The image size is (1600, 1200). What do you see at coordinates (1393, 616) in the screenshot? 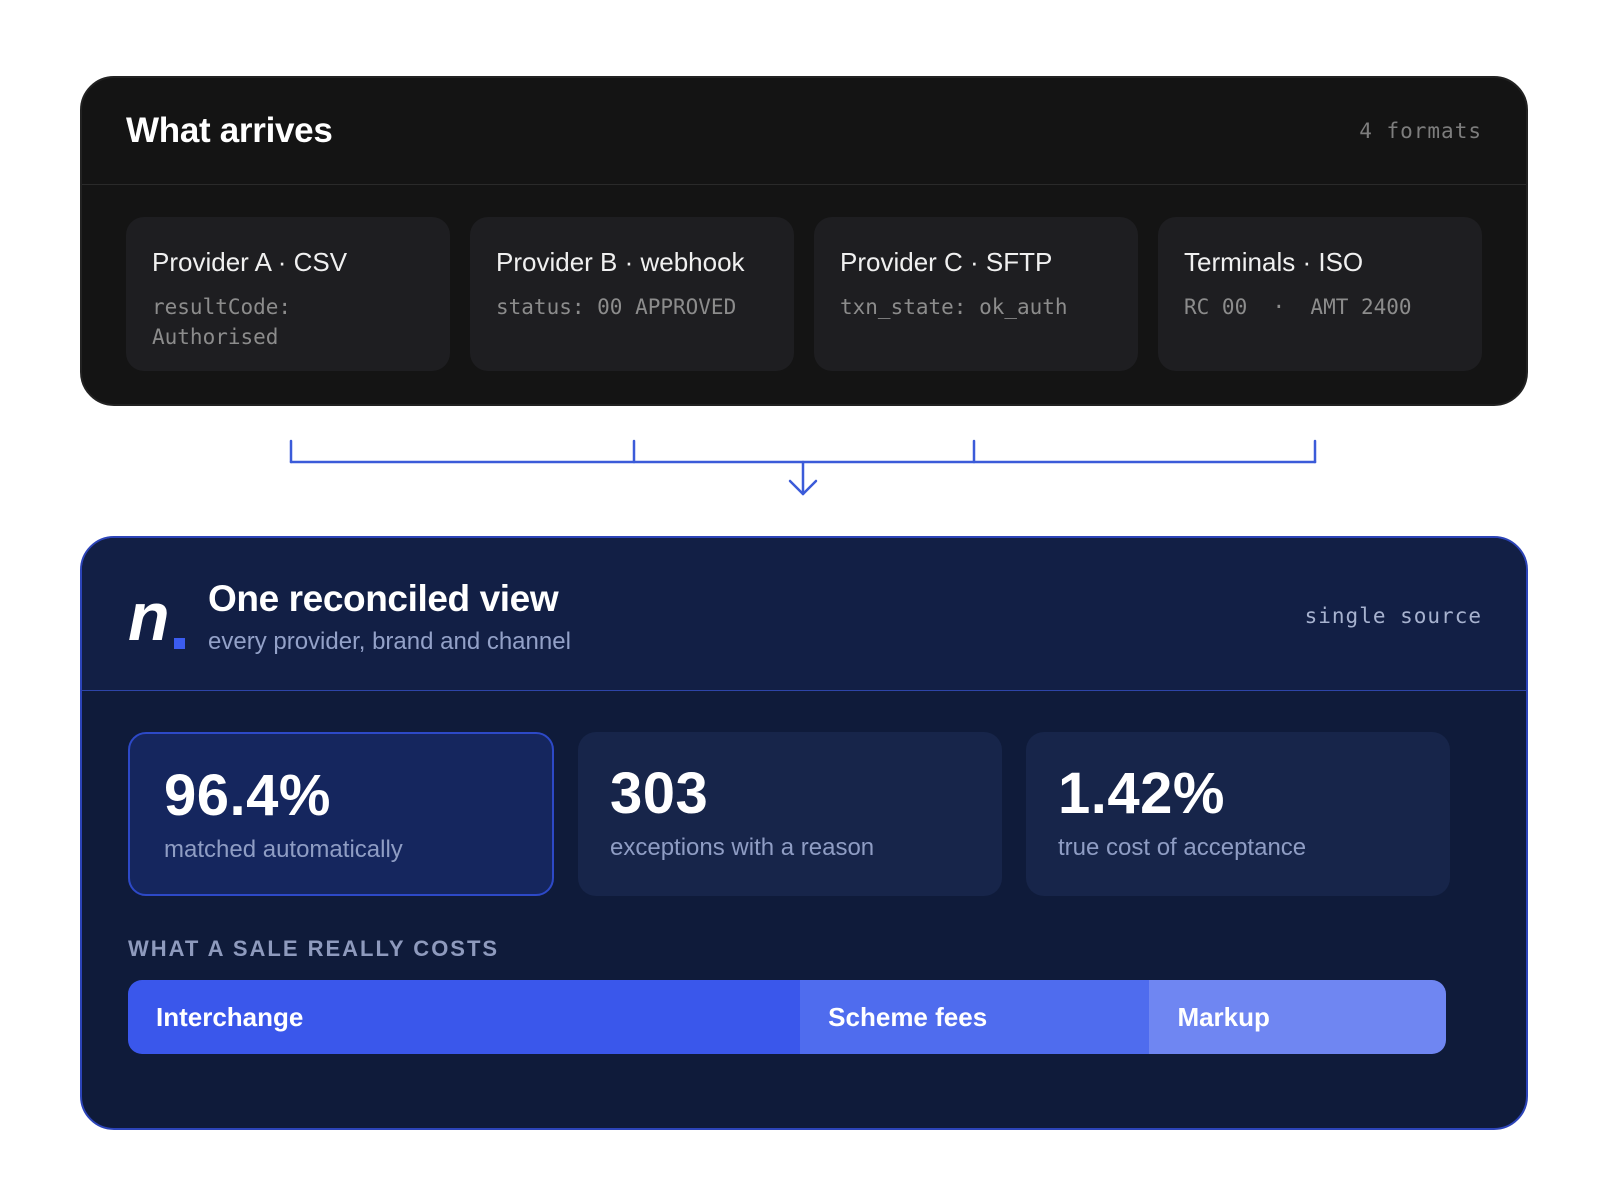
I see `single-source-label: single source` at bounding box center [1393, 616].